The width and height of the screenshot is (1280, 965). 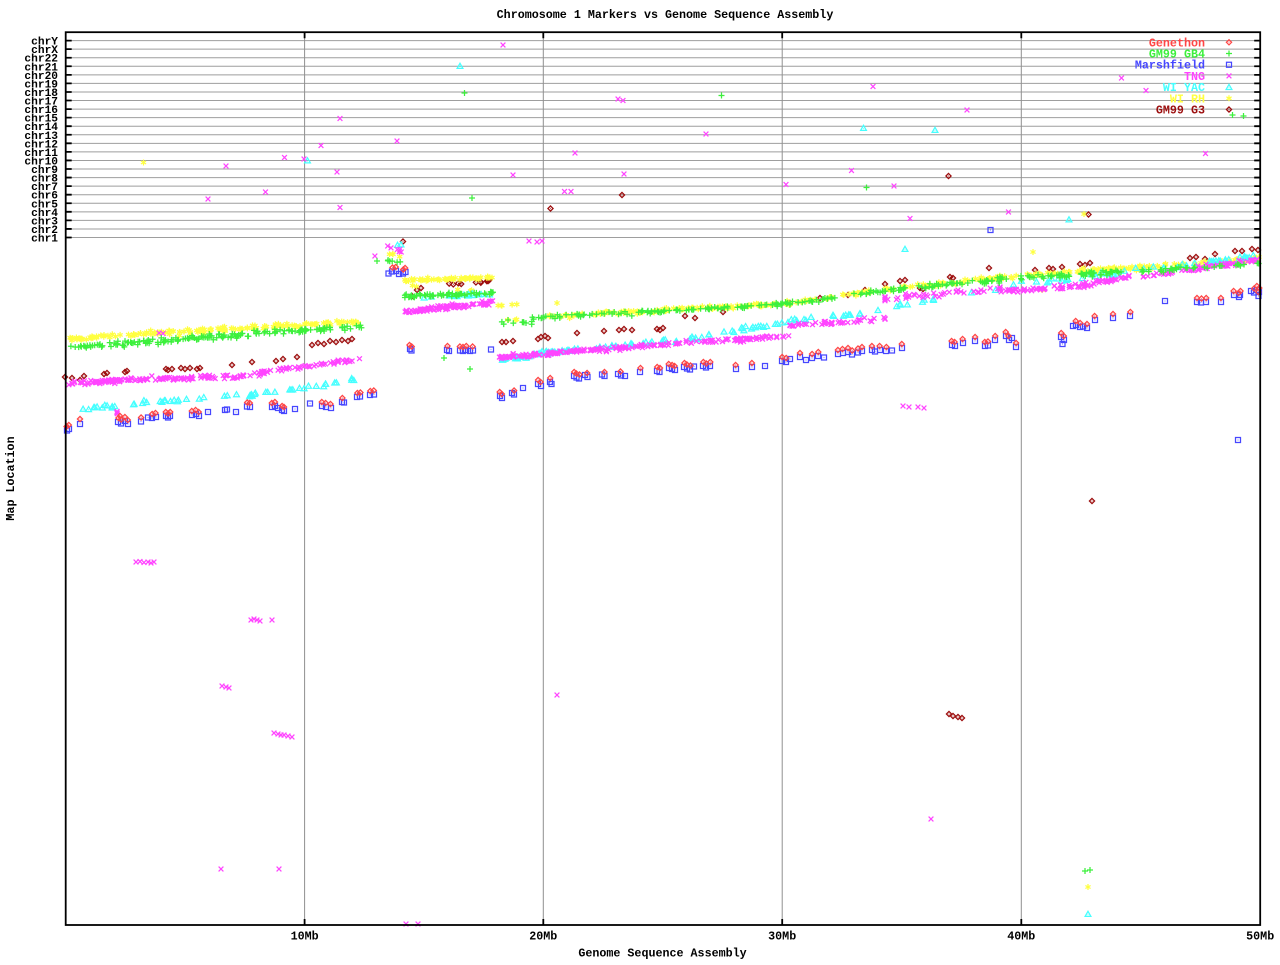 What do you see at coordinates (44, 231) in the screenshot?
I see `svg-text: chr2` at bounding box center [44, 231].